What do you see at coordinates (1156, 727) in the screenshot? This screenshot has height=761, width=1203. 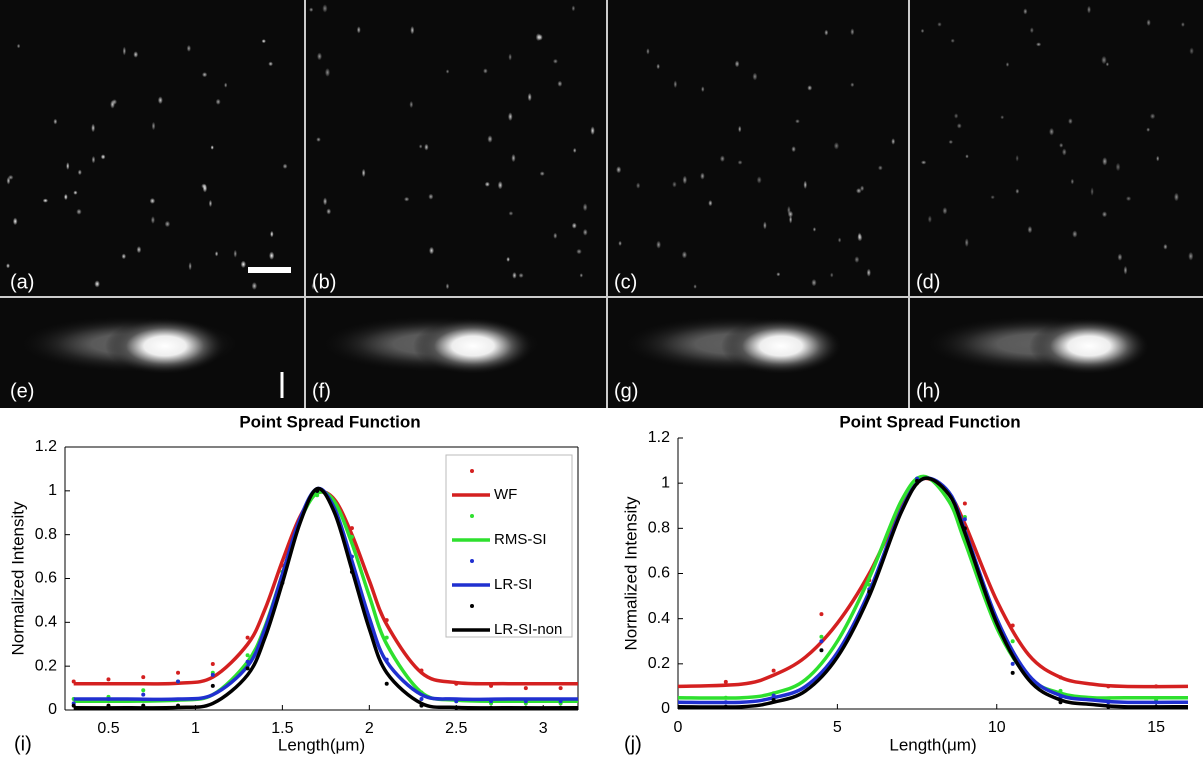 I see `x-tick-label: 15` at bounding box center [1156, 727].